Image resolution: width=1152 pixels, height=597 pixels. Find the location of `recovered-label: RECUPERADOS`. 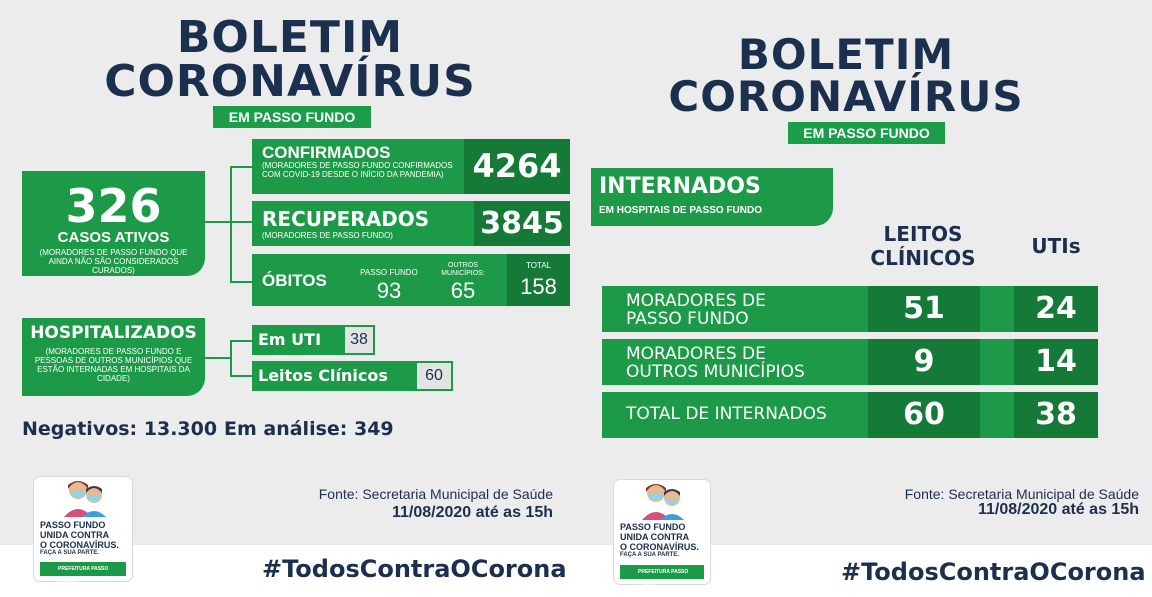

recovered-label: RECUPERADOS is located at coordinates (346, 219).